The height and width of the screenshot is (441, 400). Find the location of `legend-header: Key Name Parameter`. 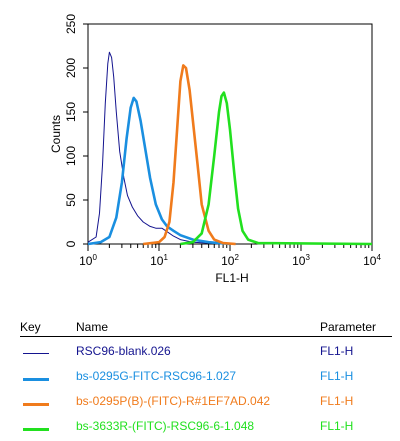

legend-header: Key Name Parameter is located at coordinates (206, 327).